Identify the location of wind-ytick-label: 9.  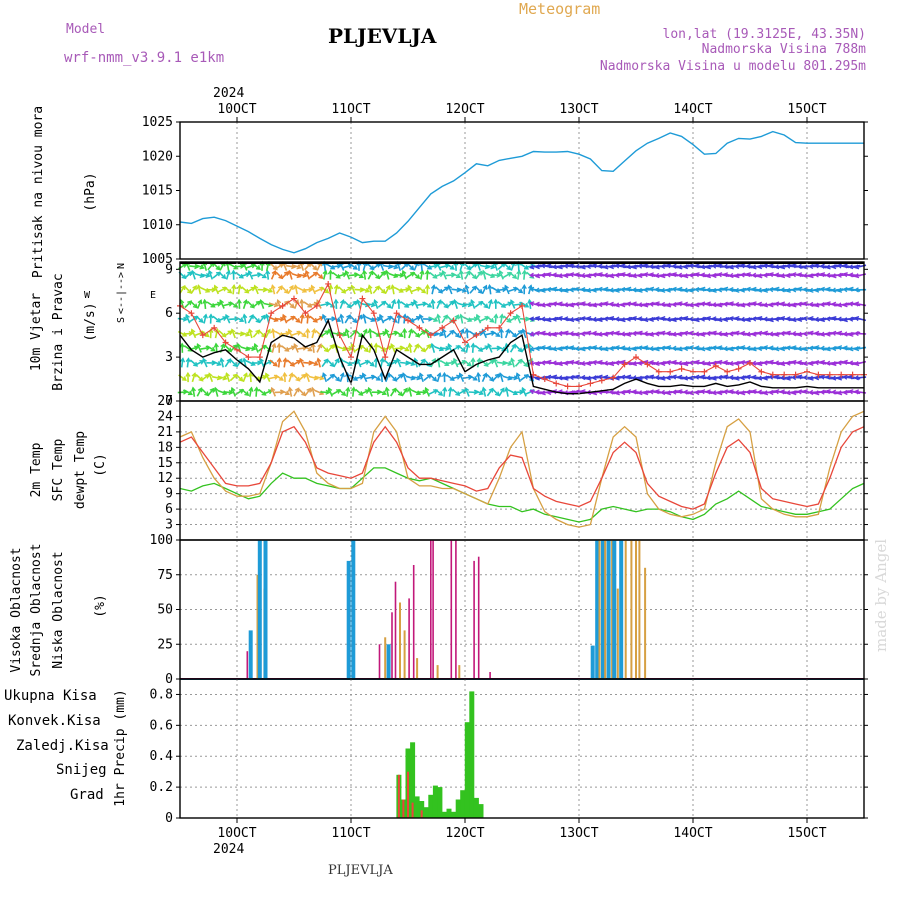
(169, 269).